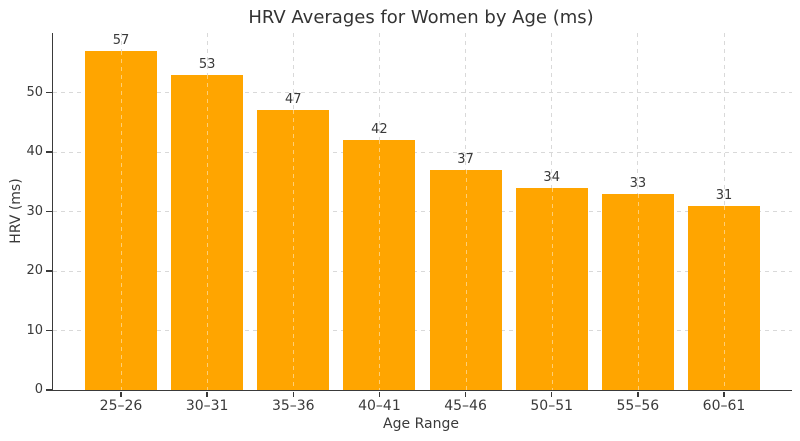 The height and width of the screenshot is (441, 800). What do you see at coordinates (421, 424) in the screenshot?
I see `x-axis-label: Age Range` at bounding box center [421, 424].